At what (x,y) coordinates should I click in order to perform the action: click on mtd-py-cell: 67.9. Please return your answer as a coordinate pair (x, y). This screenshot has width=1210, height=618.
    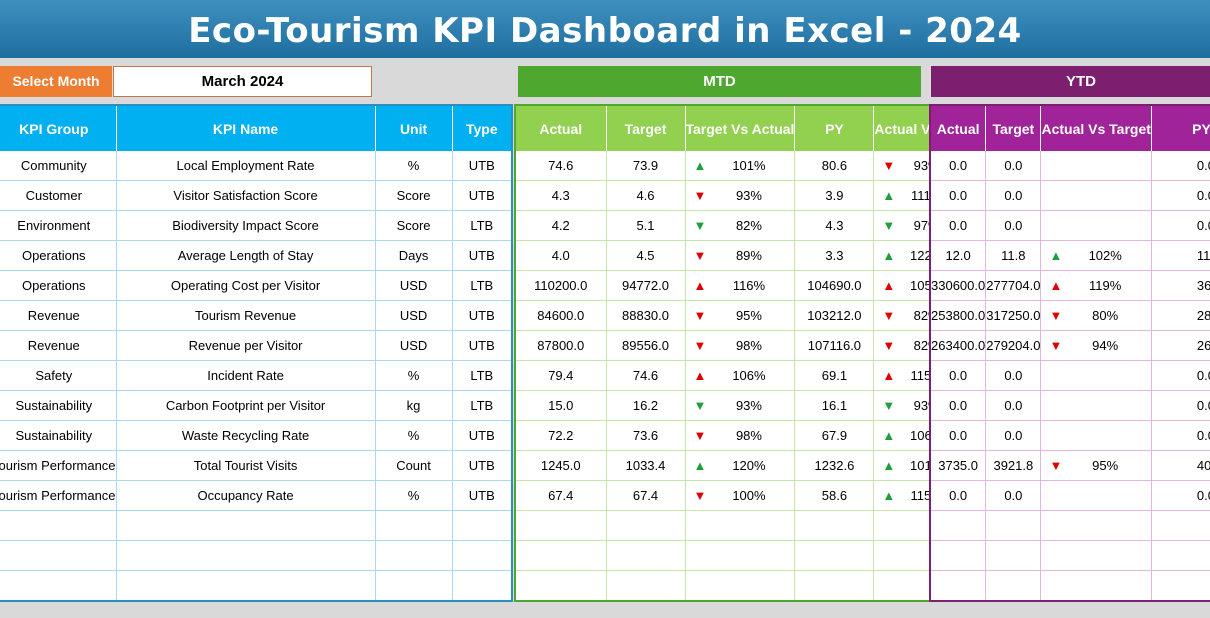
    Looking at the image, I should click on (834, 435).